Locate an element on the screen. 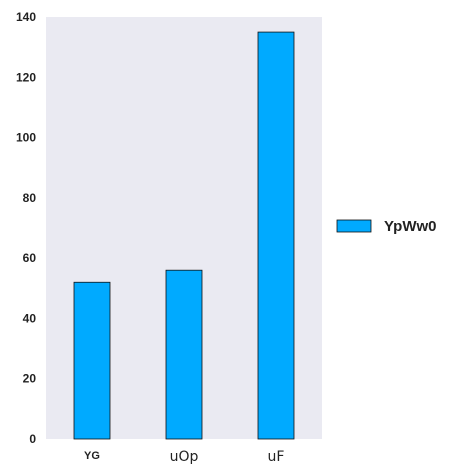  y-tick-label: 0 is located at coordinates (32, 439).